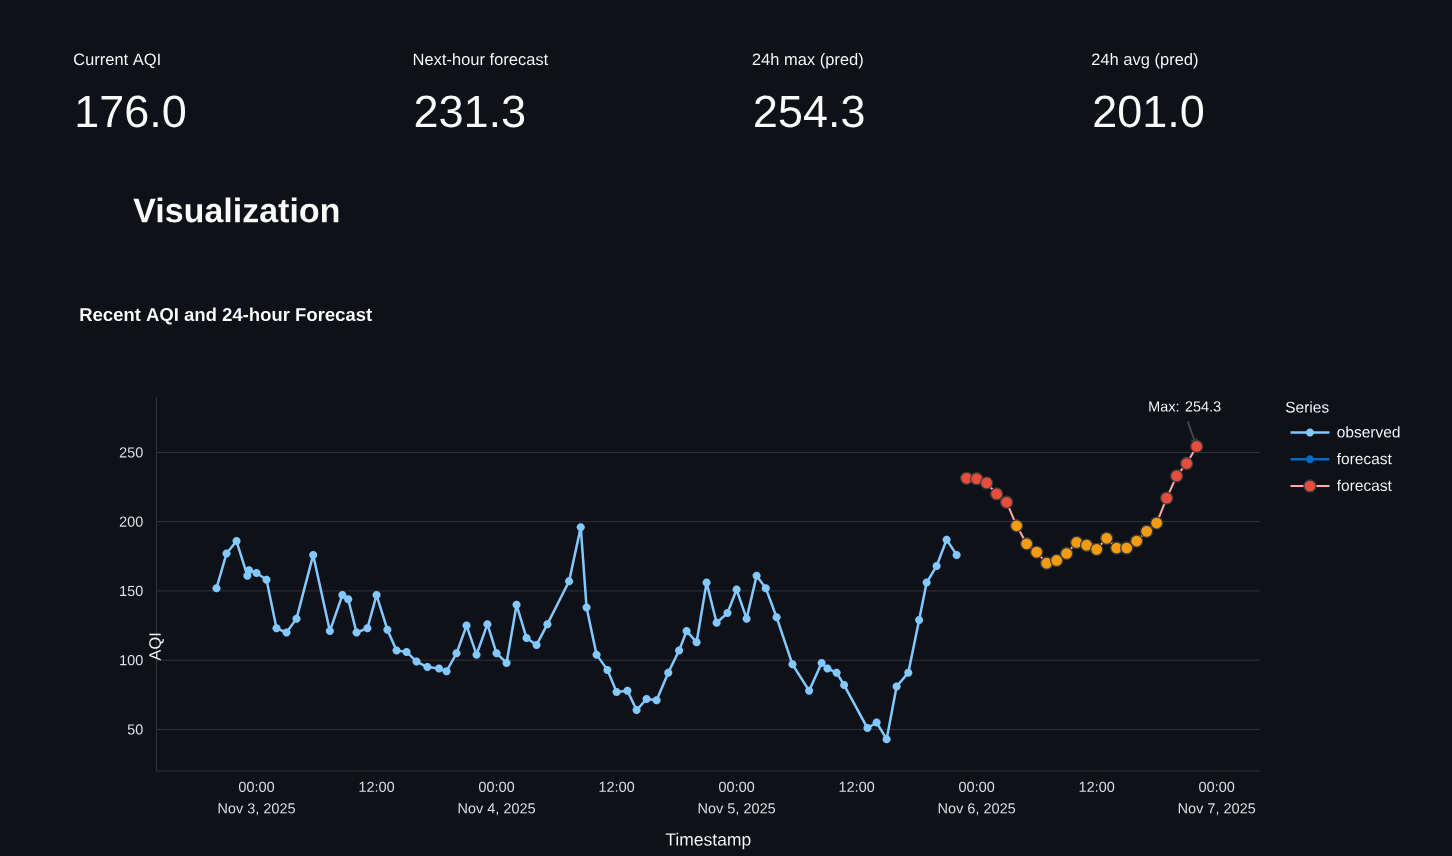 This screenshot has height=856, width=1452. What do you see at coordinates (1149, 111) in the screenshot?
I see `text: 201.0` at bounding box center [1149, 111].